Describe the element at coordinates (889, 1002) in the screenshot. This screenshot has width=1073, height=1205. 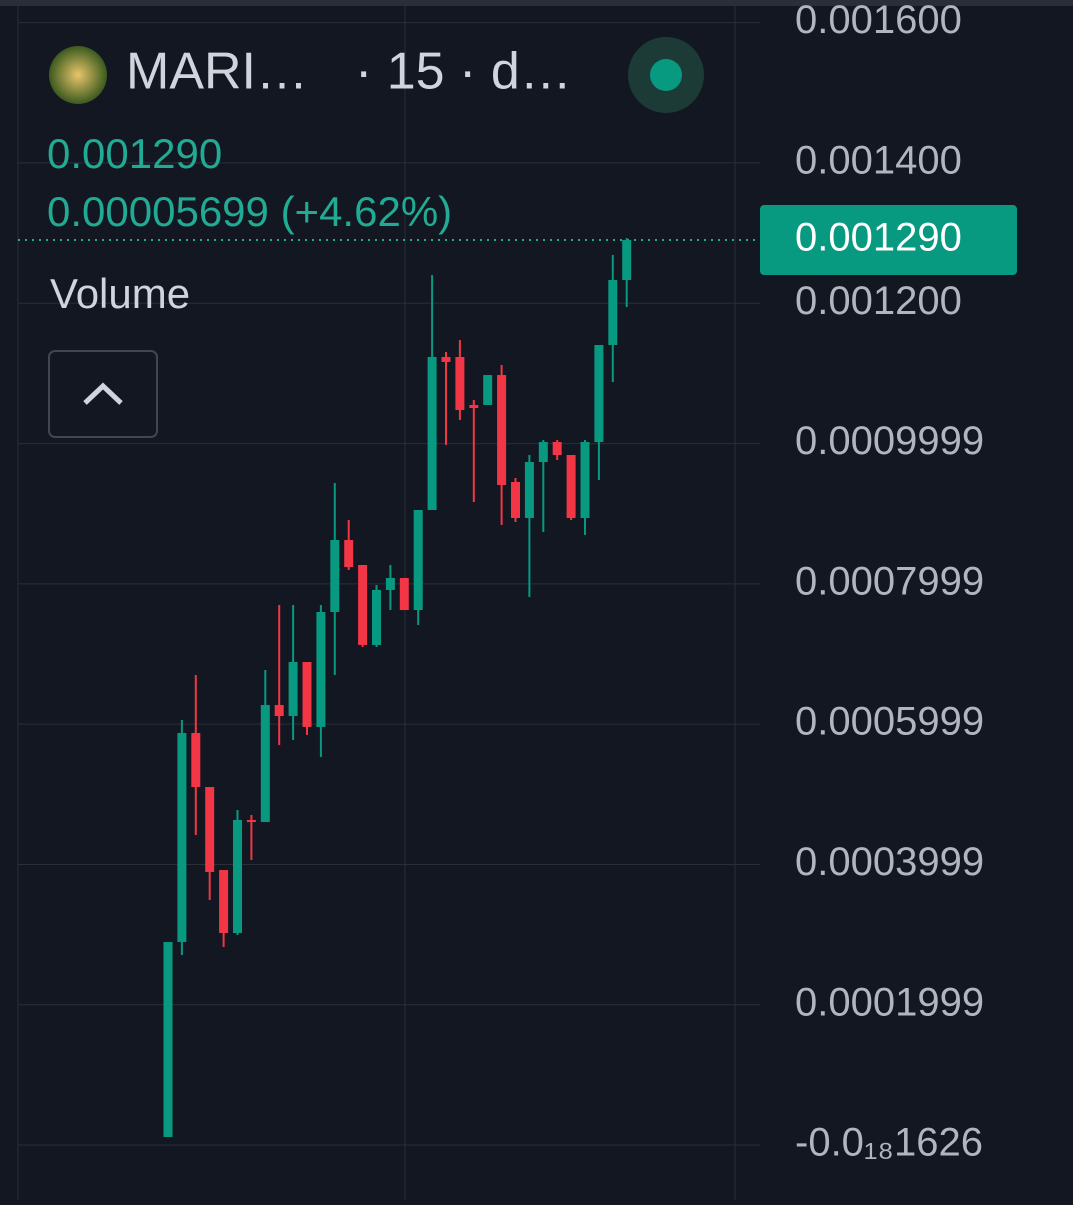
I see `y-tick-label: 0.0001999` at that location.